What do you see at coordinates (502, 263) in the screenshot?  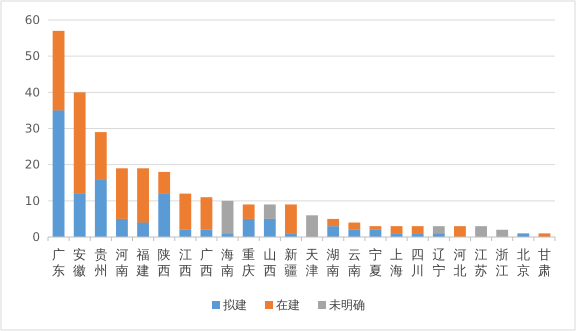 I see `x-tick-label: 浙江` at bounding box center [502, 263].